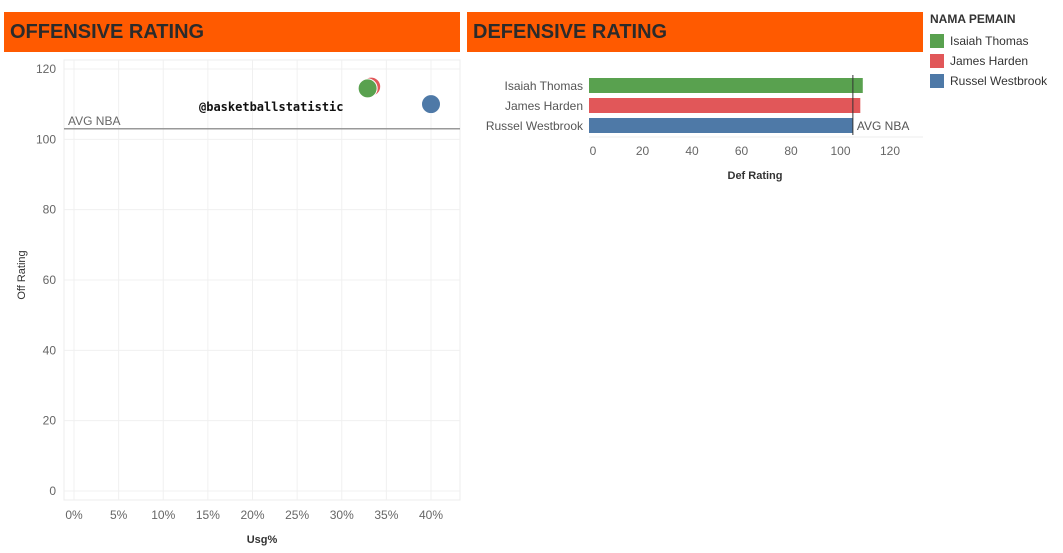  What do you see at coordinates (262, 540) in the screenshot?
I see `scatter-x-axis-label: Usg%` at bounding box center [262, 540].